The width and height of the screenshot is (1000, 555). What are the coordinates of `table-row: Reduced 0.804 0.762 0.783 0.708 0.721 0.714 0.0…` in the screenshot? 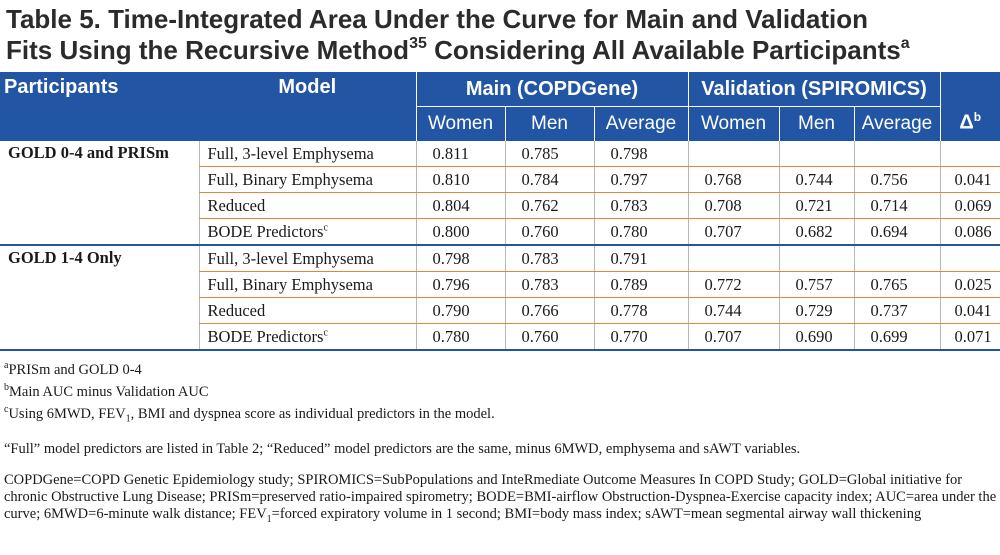 It's located at (500, 205).